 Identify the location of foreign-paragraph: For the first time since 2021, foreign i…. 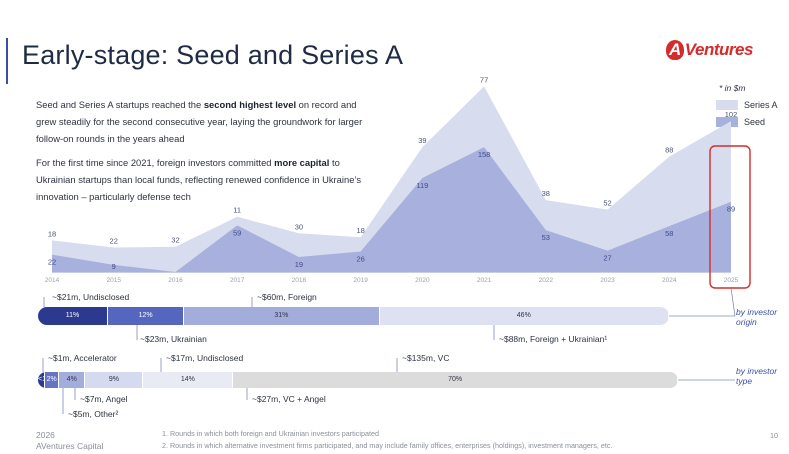
(201, 179).